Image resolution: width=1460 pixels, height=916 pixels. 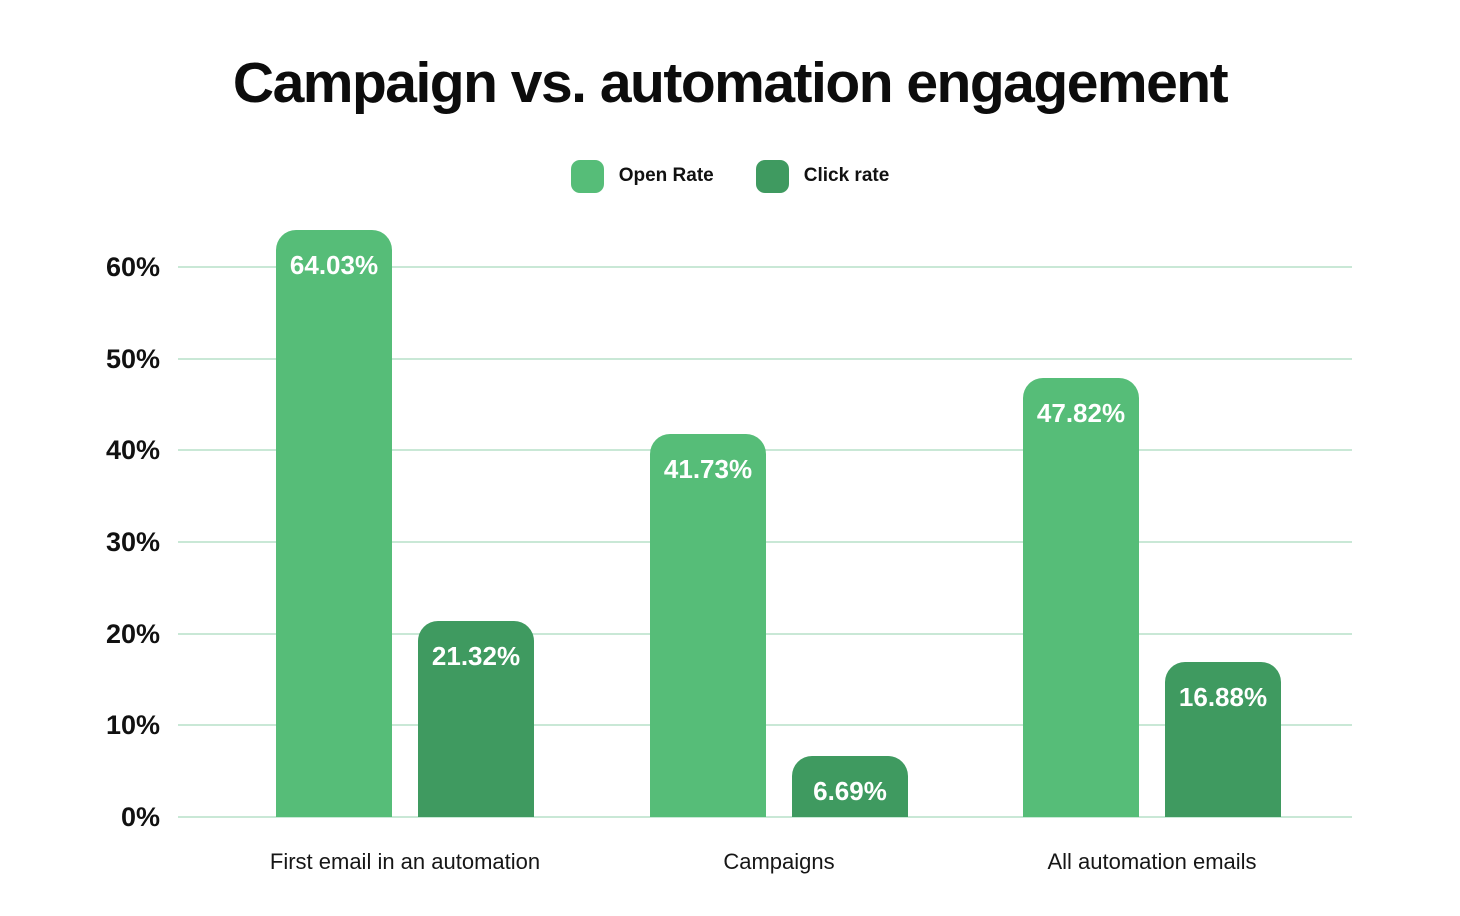 What do you see at coordinates (476, 656) in the screenshot?
I see `bar-value-label: 21.32%` at bounding box center [476, 656].